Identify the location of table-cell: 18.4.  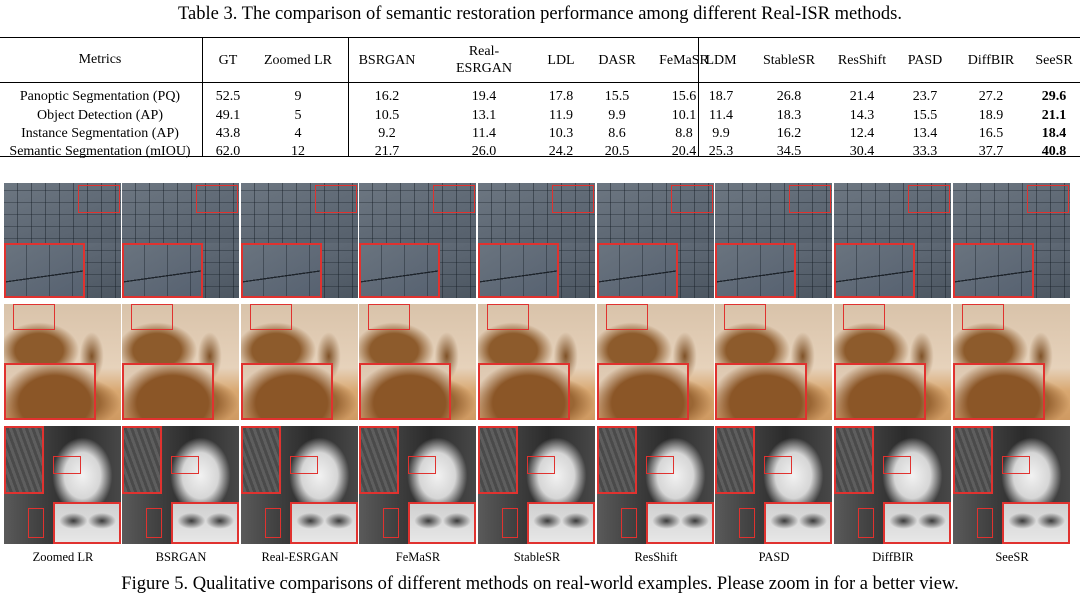
(1054, 133).